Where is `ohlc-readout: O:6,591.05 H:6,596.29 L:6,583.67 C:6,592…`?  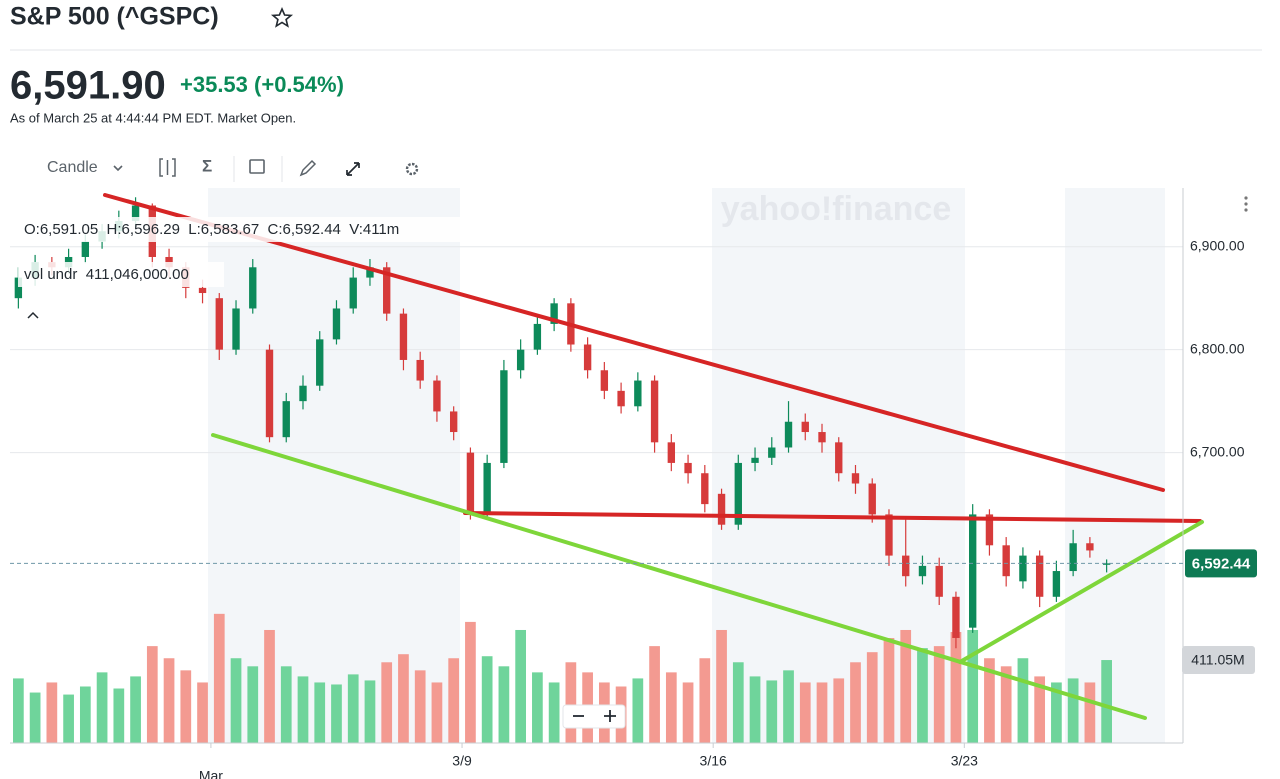 ohlc-readout: O:6,591.05 H:6,596.29 L:6,583.67 C:6,592… is located at coordinates (211, 229).